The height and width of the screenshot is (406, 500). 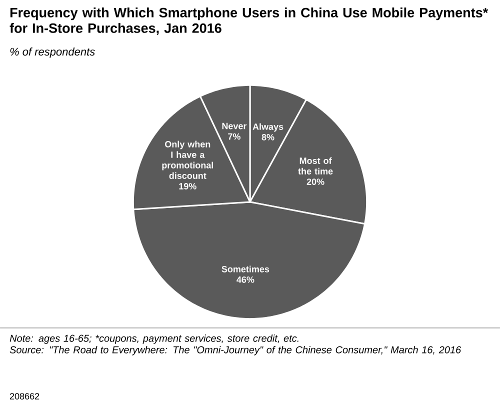 What do you see at coordinates (268, 127) in the screenshot?
I see `slice-label: Always` at bounding box center [268, 127].